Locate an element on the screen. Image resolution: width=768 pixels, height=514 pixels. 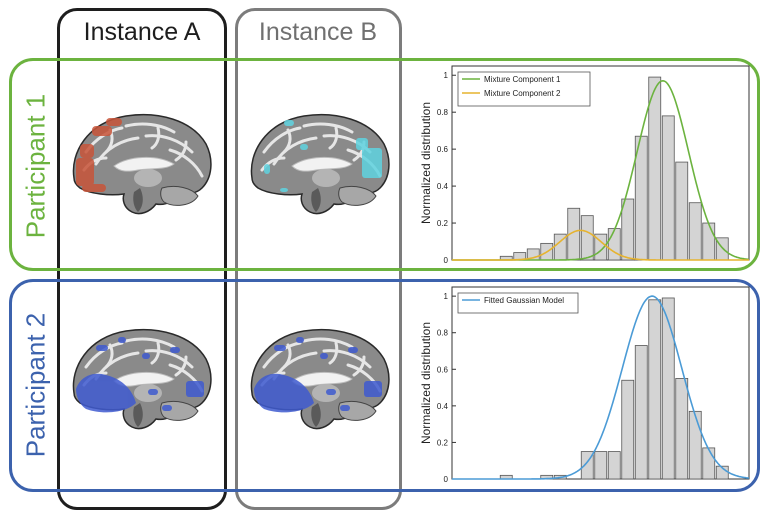
brain-p1-instance-b is located at coordinates (320, 164).